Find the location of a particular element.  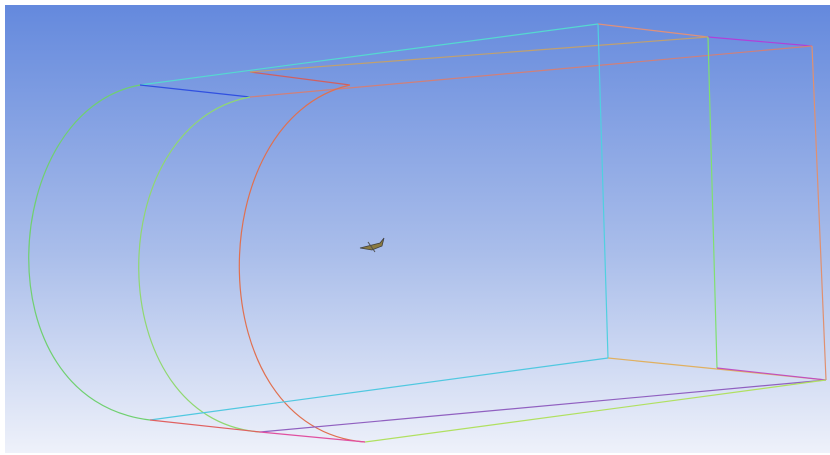

aircraft-body is located at coordinates (372, 244).